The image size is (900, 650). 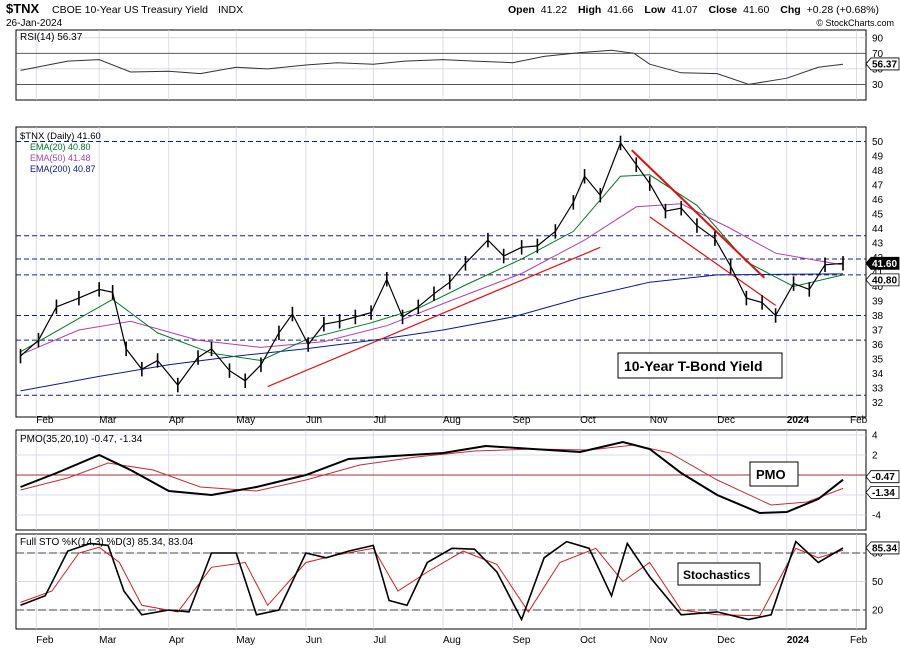 I want to click on price-legend-ema20: EMA(20) 40.80, so click(x=60, y=147).